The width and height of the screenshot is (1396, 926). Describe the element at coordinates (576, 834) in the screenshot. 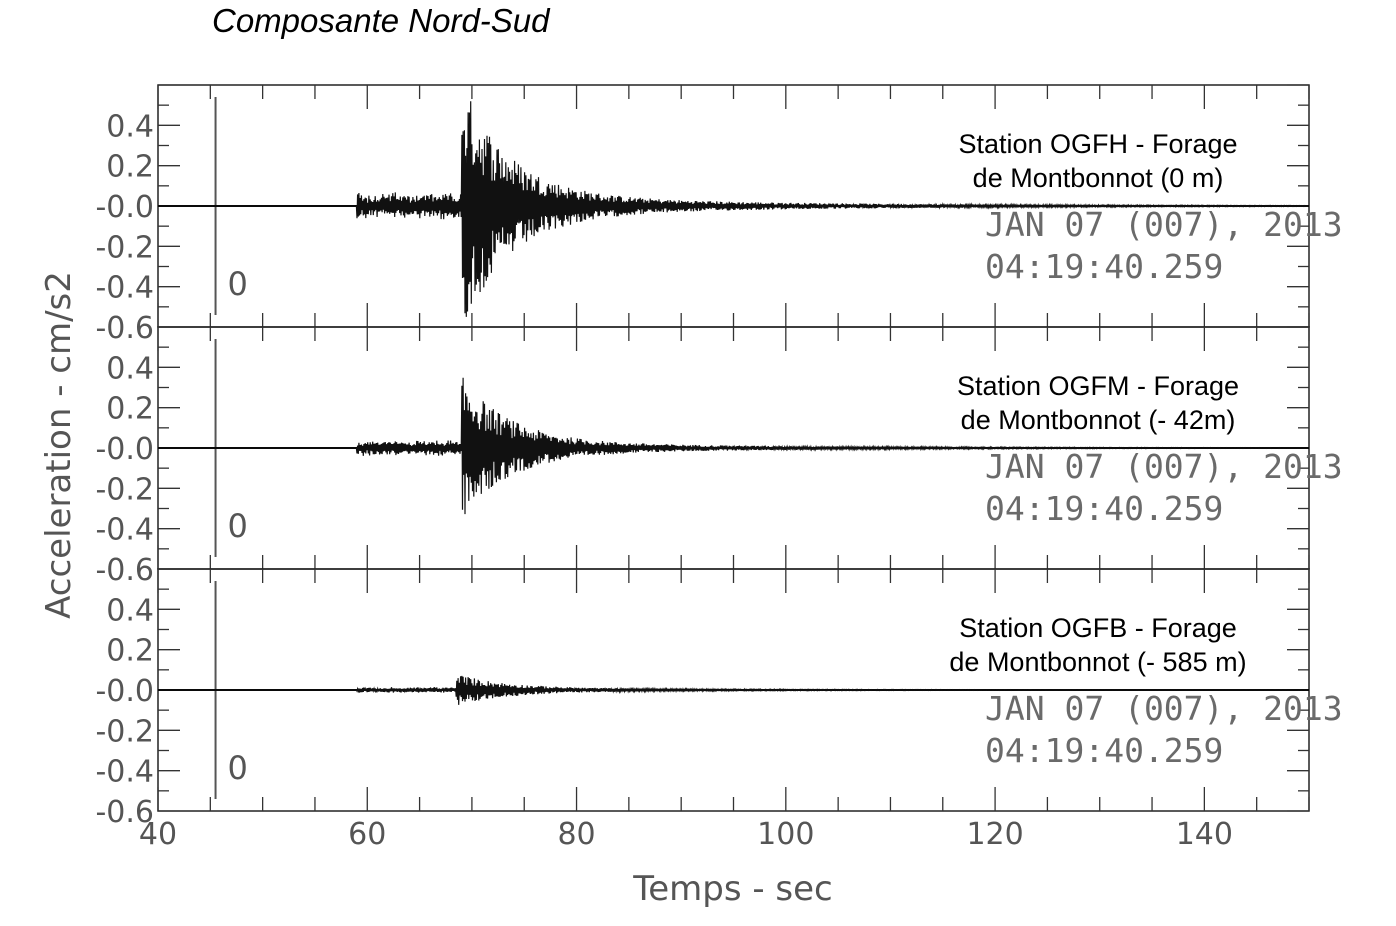

I see `x-tick-label: 80` at that location.